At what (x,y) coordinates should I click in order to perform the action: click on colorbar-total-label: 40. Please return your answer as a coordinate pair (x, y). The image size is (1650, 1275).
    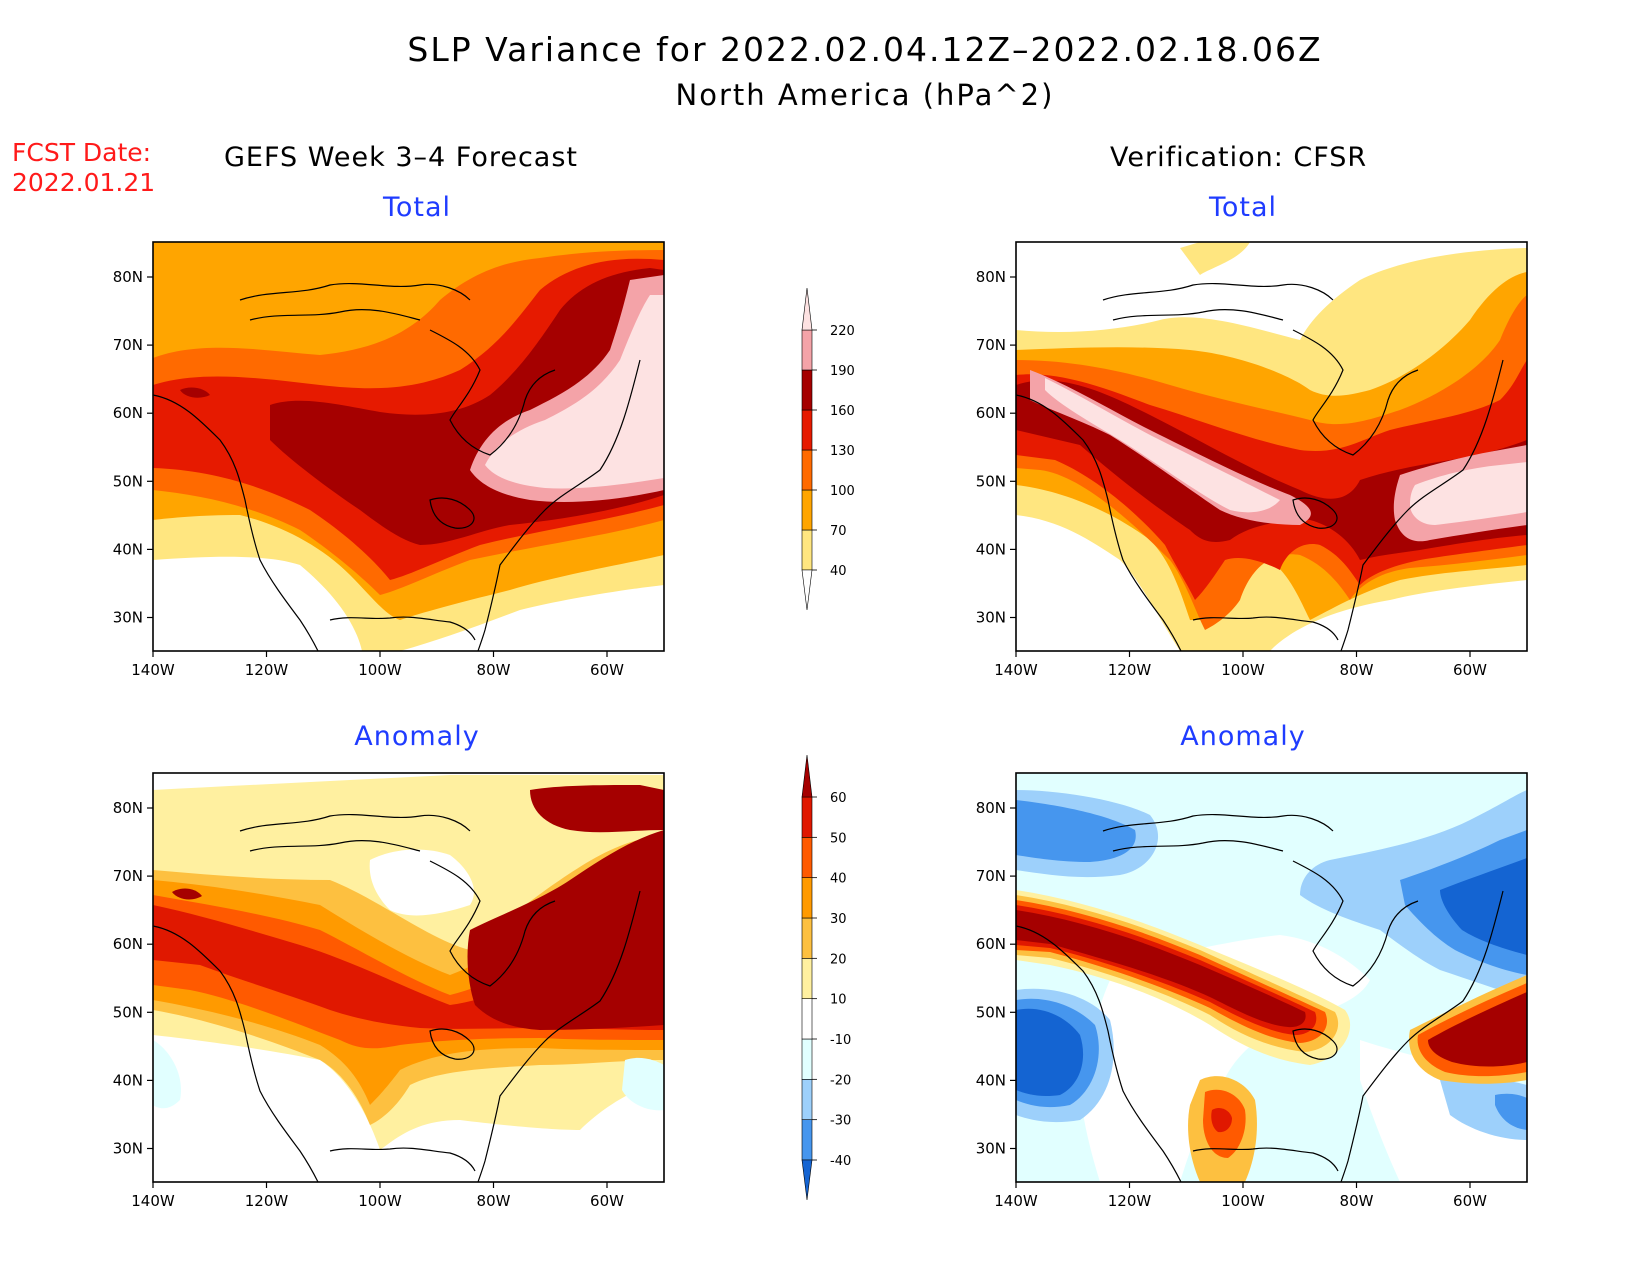
    Looking at the image, I should click on (838, 571).